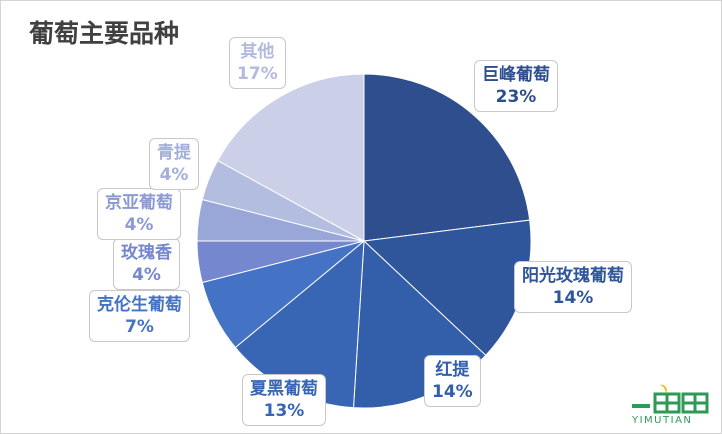 Image resolution: width=722 pixels, height=434 pixels. What do you see at coordinates (284, 400) in the screenshot?
I see `slice-label-3: 夏黑葡萄 13%` at bounding box center [284, 400].